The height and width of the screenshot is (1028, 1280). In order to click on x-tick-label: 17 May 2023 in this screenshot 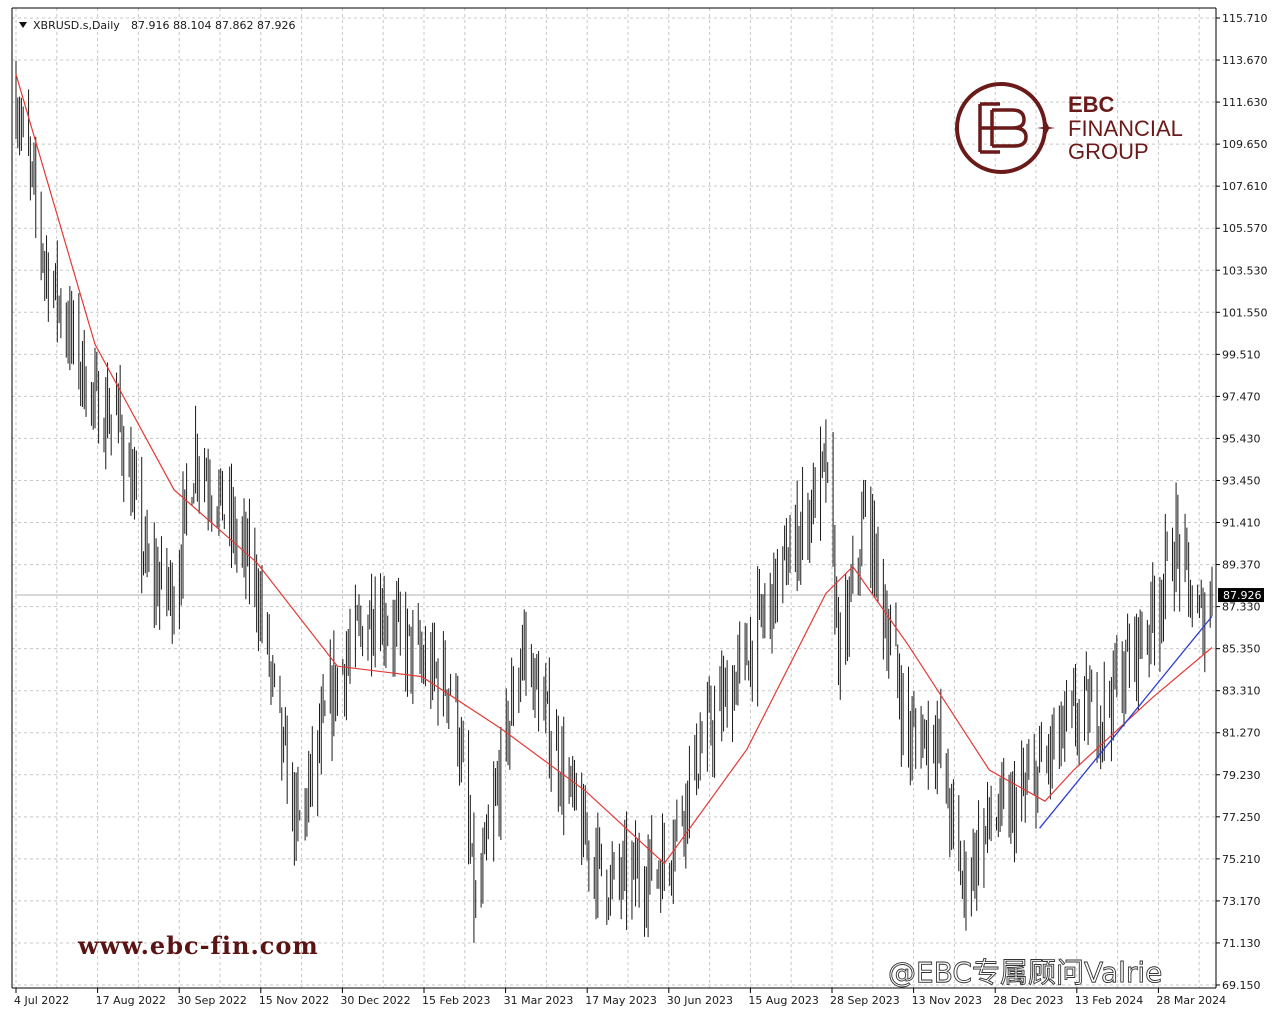, I will do `click(621, 1000)`.